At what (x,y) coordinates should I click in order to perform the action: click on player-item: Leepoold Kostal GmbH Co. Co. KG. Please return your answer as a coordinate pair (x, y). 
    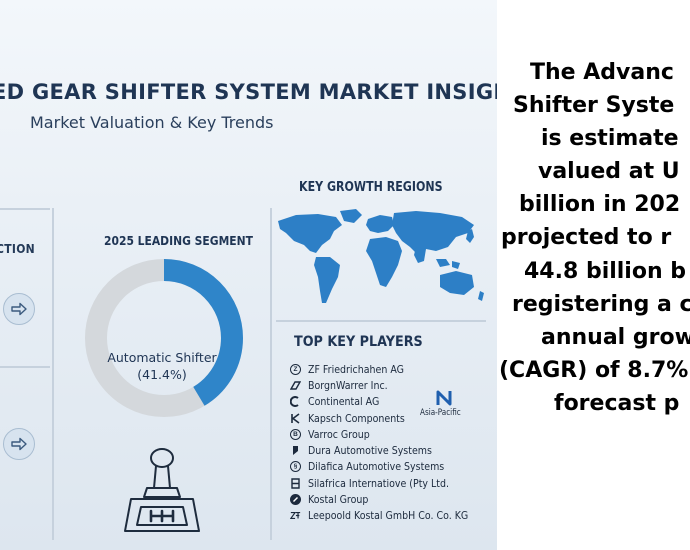
    Looking at the image, I should click on (392, 516).